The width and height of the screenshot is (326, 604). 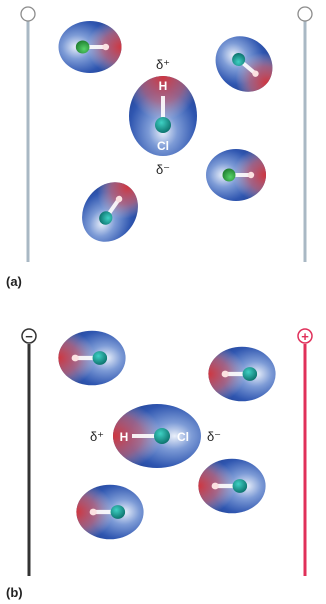 What do you see at coordinates (28, 14) in the screenshot?
I see `left-plate-terminal-a` at bounding box center [28, 14].